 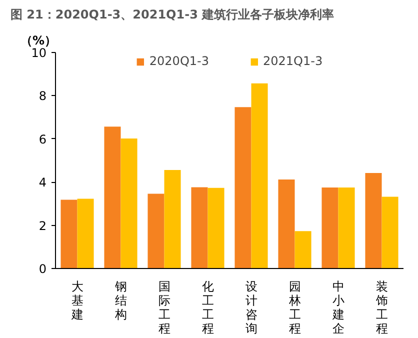 I want to click on x-tick-label: 钢结构, so click(x=120, y=301).